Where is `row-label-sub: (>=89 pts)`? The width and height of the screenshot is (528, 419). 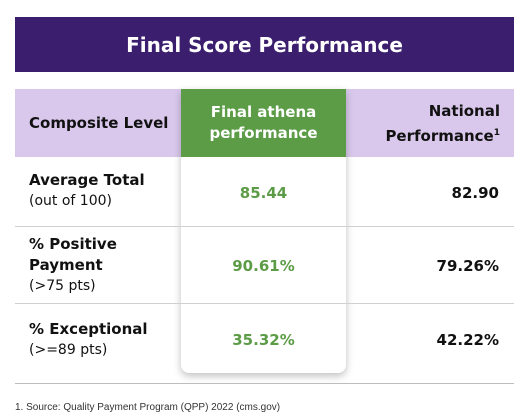 row-label-sub: (>=89 pts) is located at coordinates (68, 350).